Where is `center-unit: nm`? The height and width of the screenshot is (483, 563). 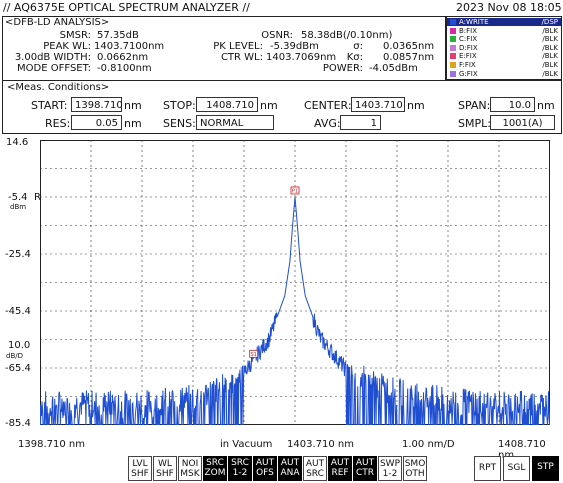
center-unit: nm is located at coordinates (416, 105).